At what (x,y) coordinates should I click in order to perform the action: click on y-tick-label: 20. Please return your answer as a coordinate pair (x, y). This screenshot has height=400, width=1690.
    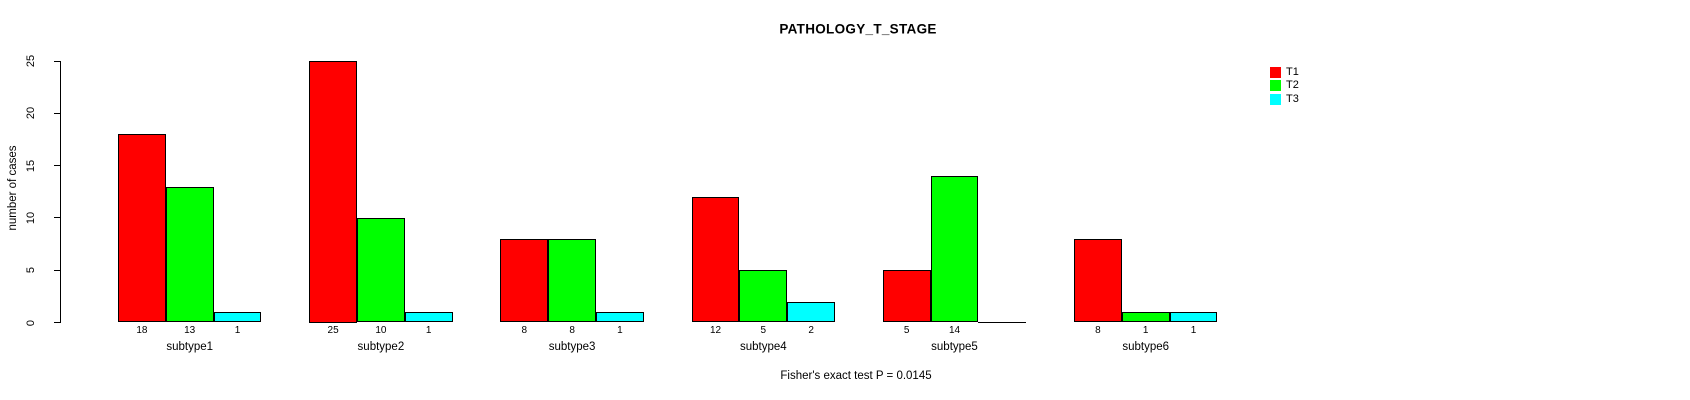
    Looking at the image, I should click on (31, 113).